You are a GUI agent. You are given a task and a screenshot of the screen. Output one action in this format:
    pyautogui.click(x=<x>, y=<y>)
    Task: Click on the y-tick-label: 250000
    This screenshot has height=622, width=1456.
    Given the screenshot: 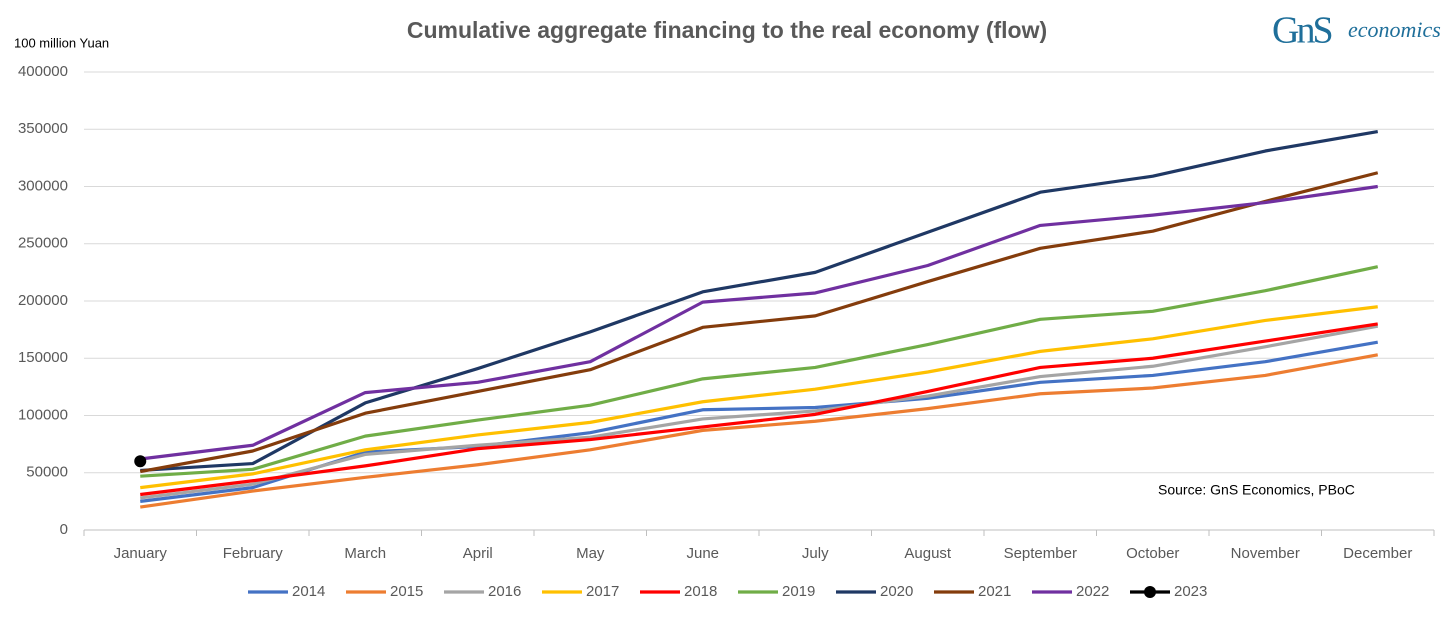 What is the action you would take?
    pyautogui.click(x=43, y=243)
    